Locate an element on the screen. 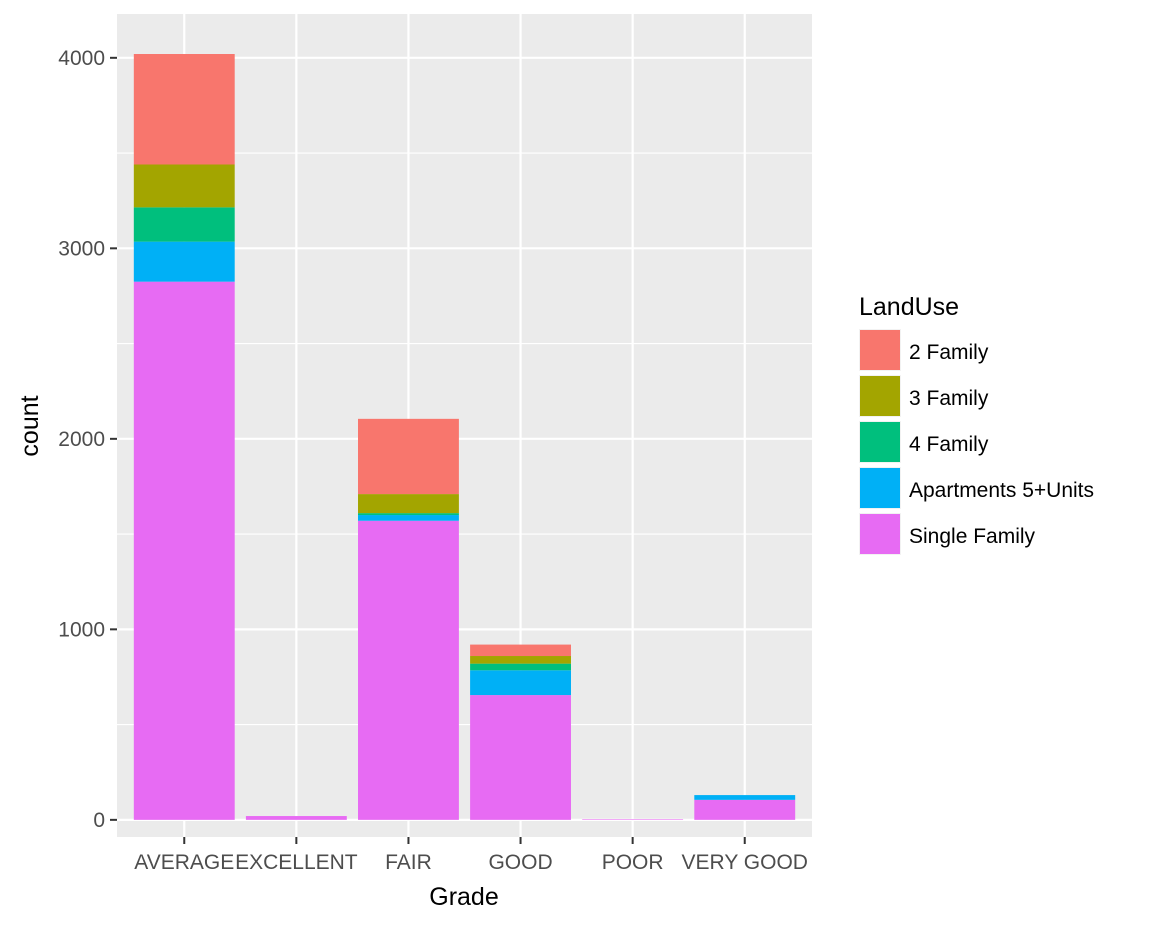 Image resolution: width=1152 pixels, height=926 pixels. y-tick-label: 0 is located at coordinates (99, 820).